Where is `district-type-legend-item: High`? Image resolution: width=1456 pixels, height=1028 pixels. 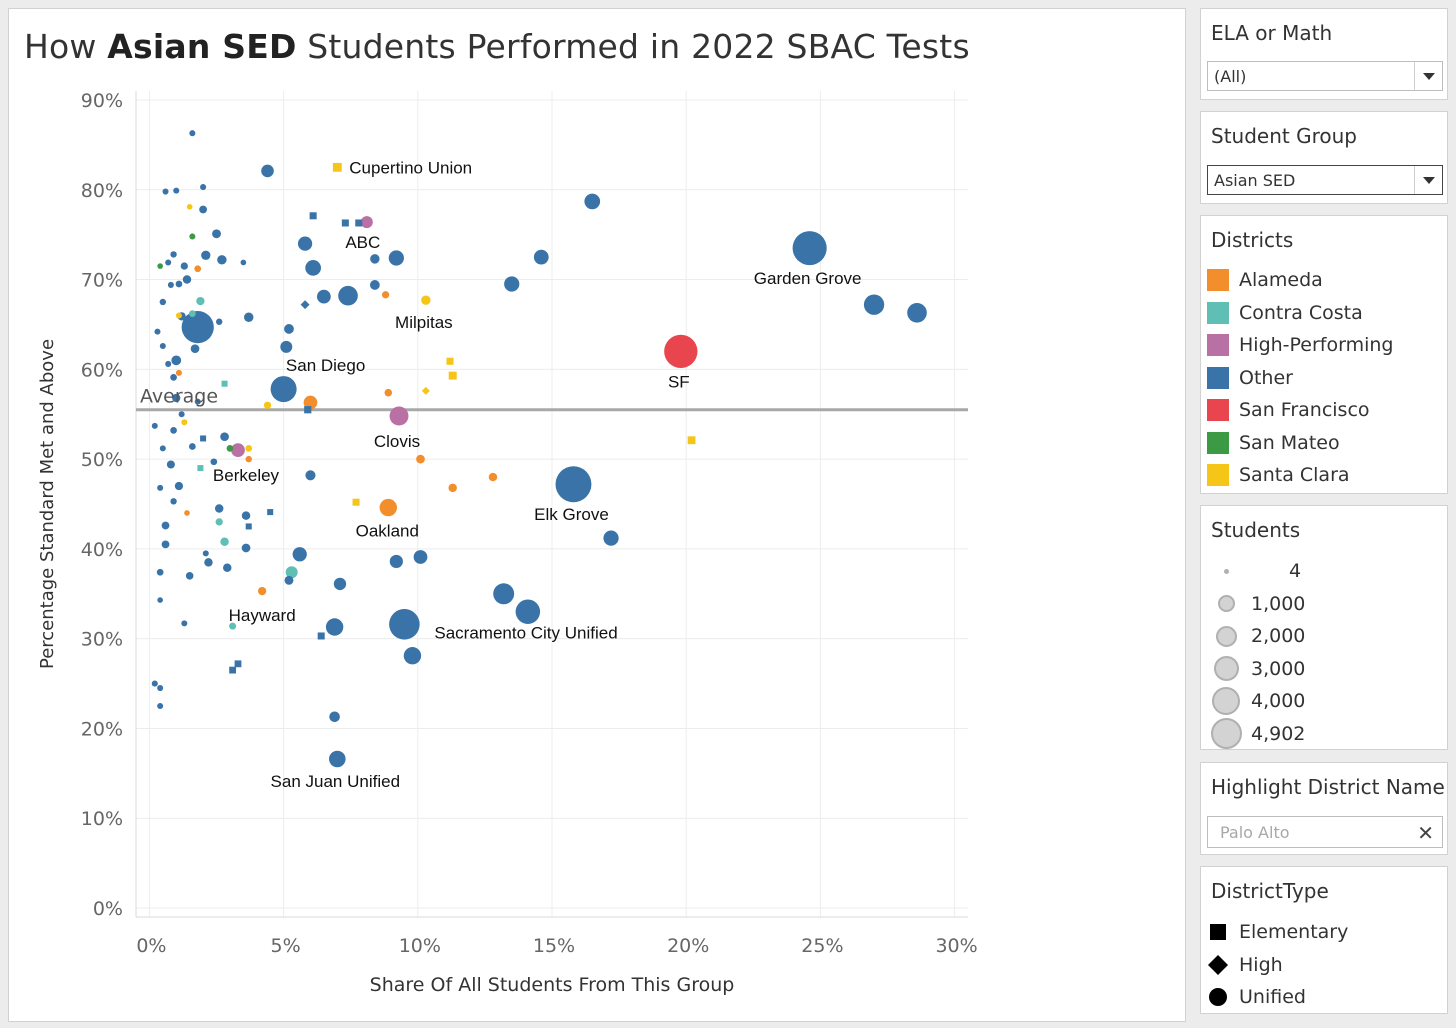 district-type-legend-item: High is located at coordinates (1325, 965).